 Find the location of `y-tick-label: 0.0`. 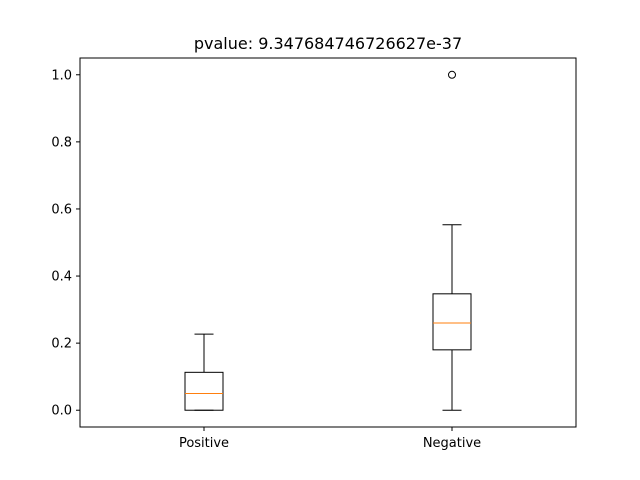

y-tick-label: 0.0 is located at coordinates (61, 411).